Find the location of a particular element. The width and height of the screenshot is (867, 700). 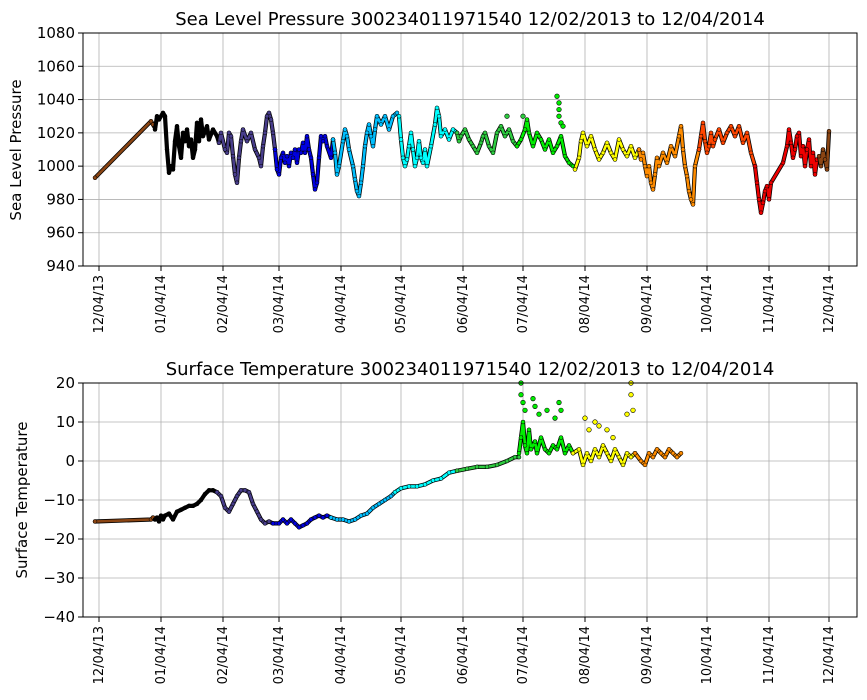

series-line is located at coordinates (604, 455).